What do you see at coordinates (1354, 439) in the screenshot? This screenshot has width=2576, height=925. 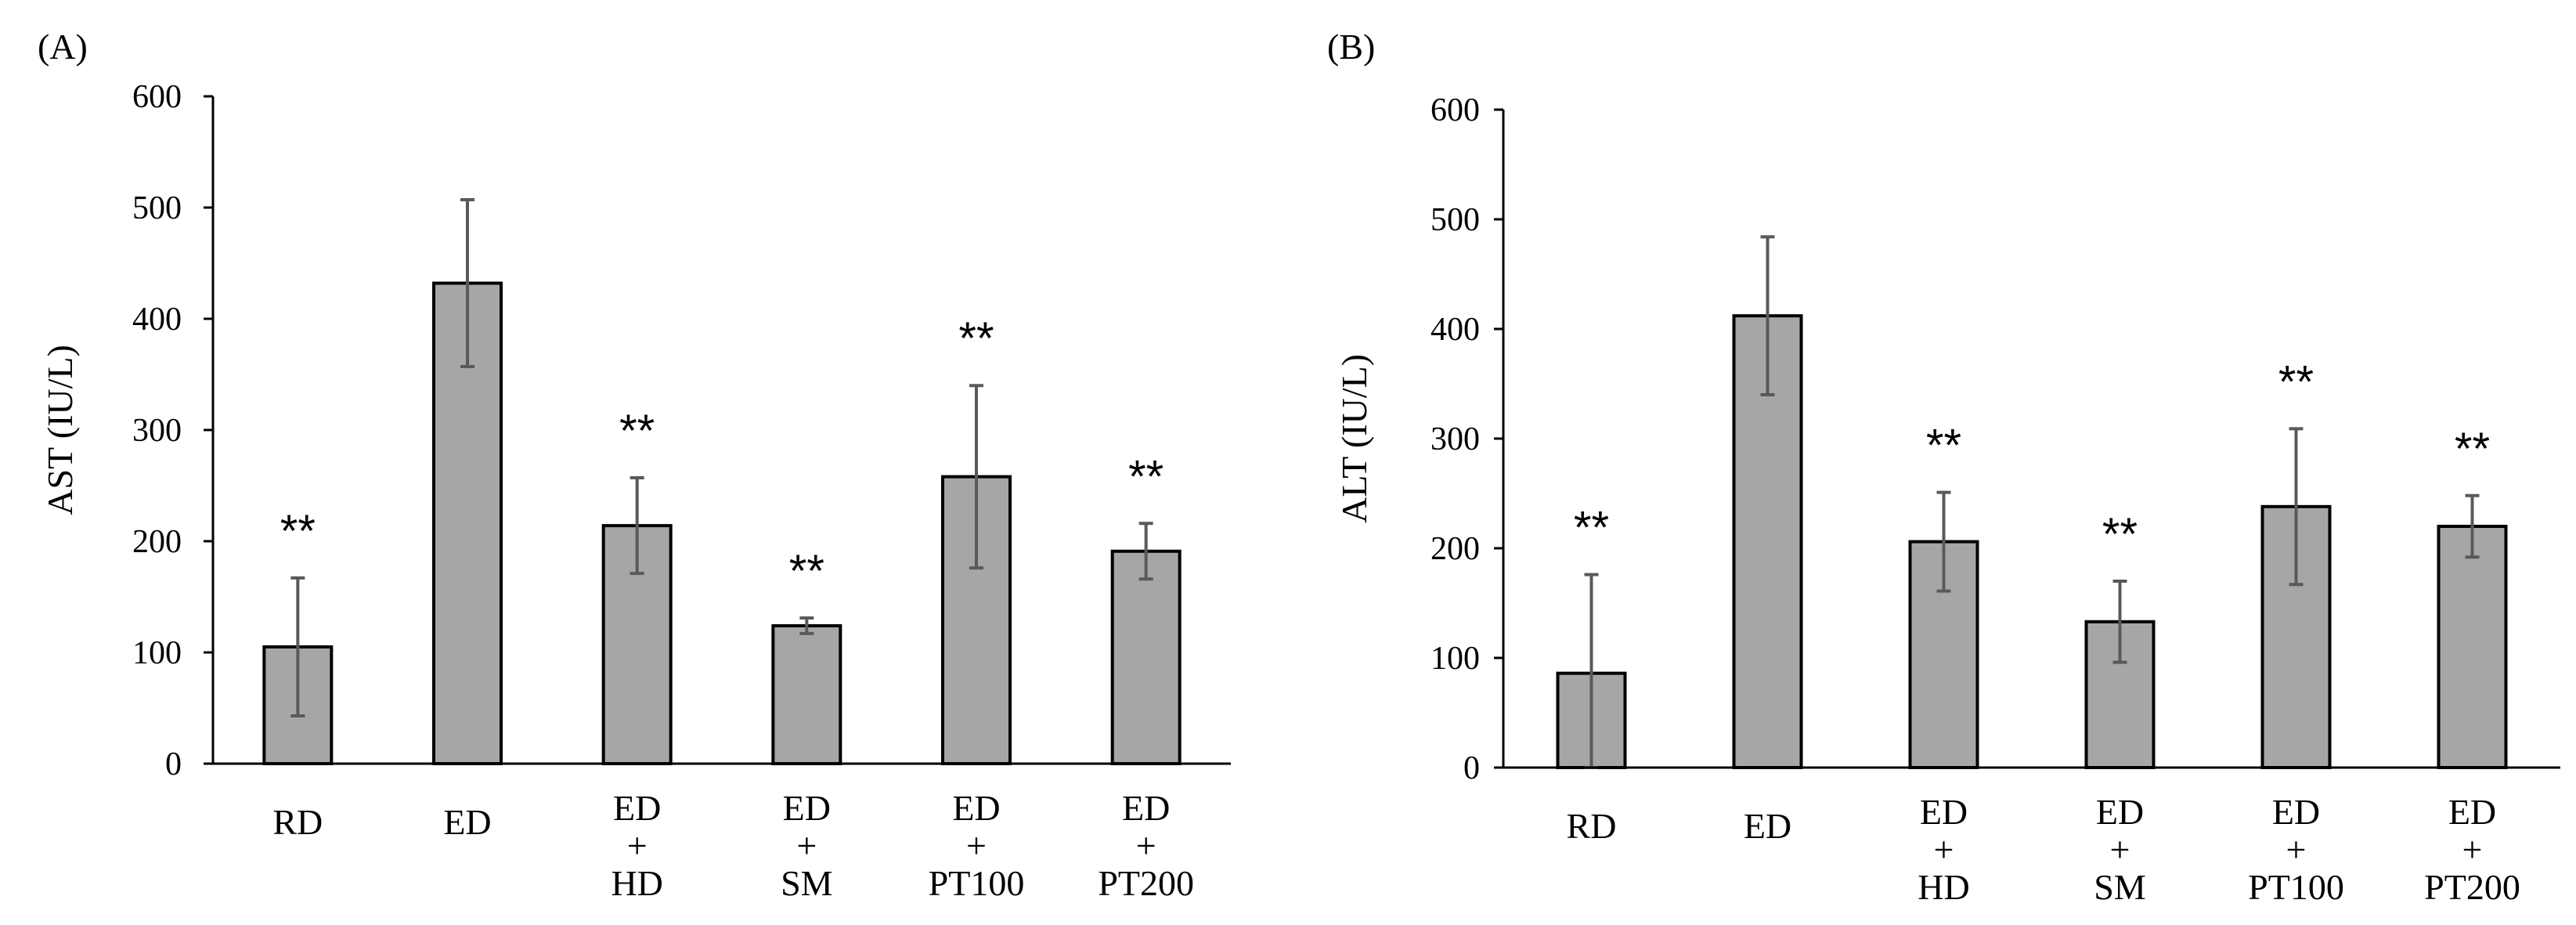 I see `y-axis-title: ALT (IU/L)` at bounding box center [1354, 439].